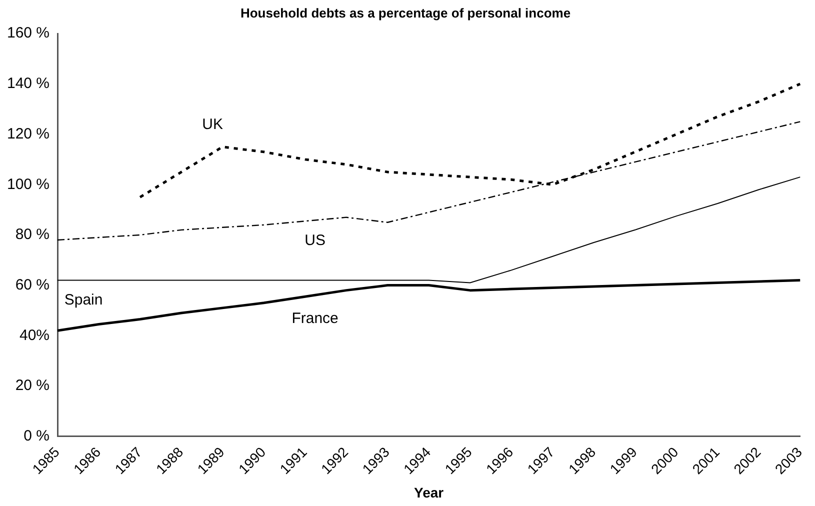 The image size is (815, 506). What do you see at coordinates (405, 12) in the screenshot?
I see `chart-title: Household debts as a percentage of personal income` at bounding box center [405, 12].